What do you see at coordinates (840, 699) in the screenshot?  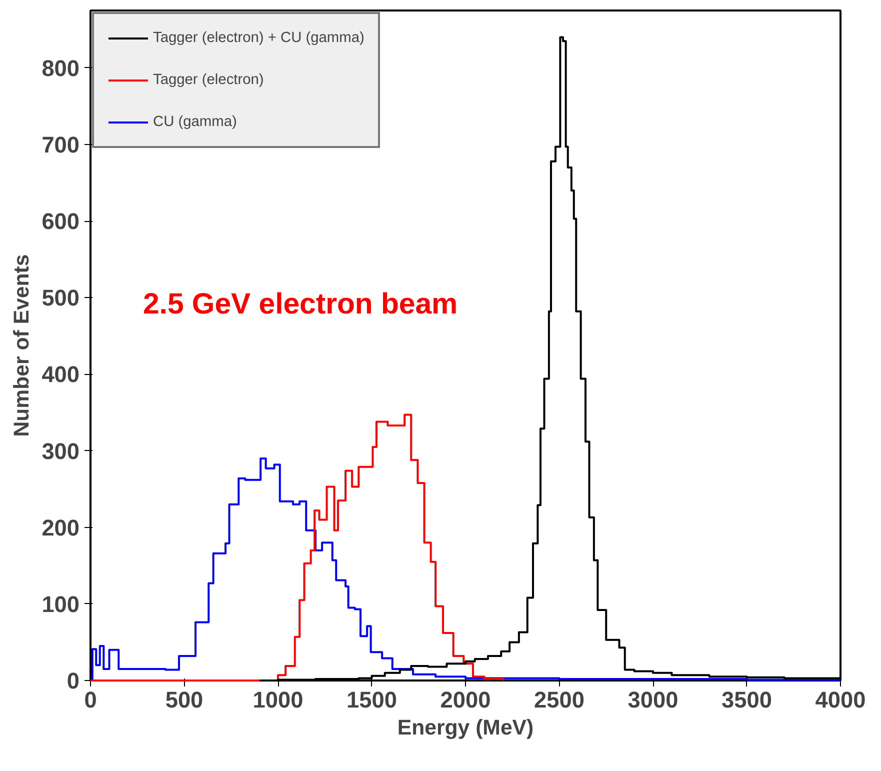 I see `x-tick-label: 4000` at bounding box center [840, 699].